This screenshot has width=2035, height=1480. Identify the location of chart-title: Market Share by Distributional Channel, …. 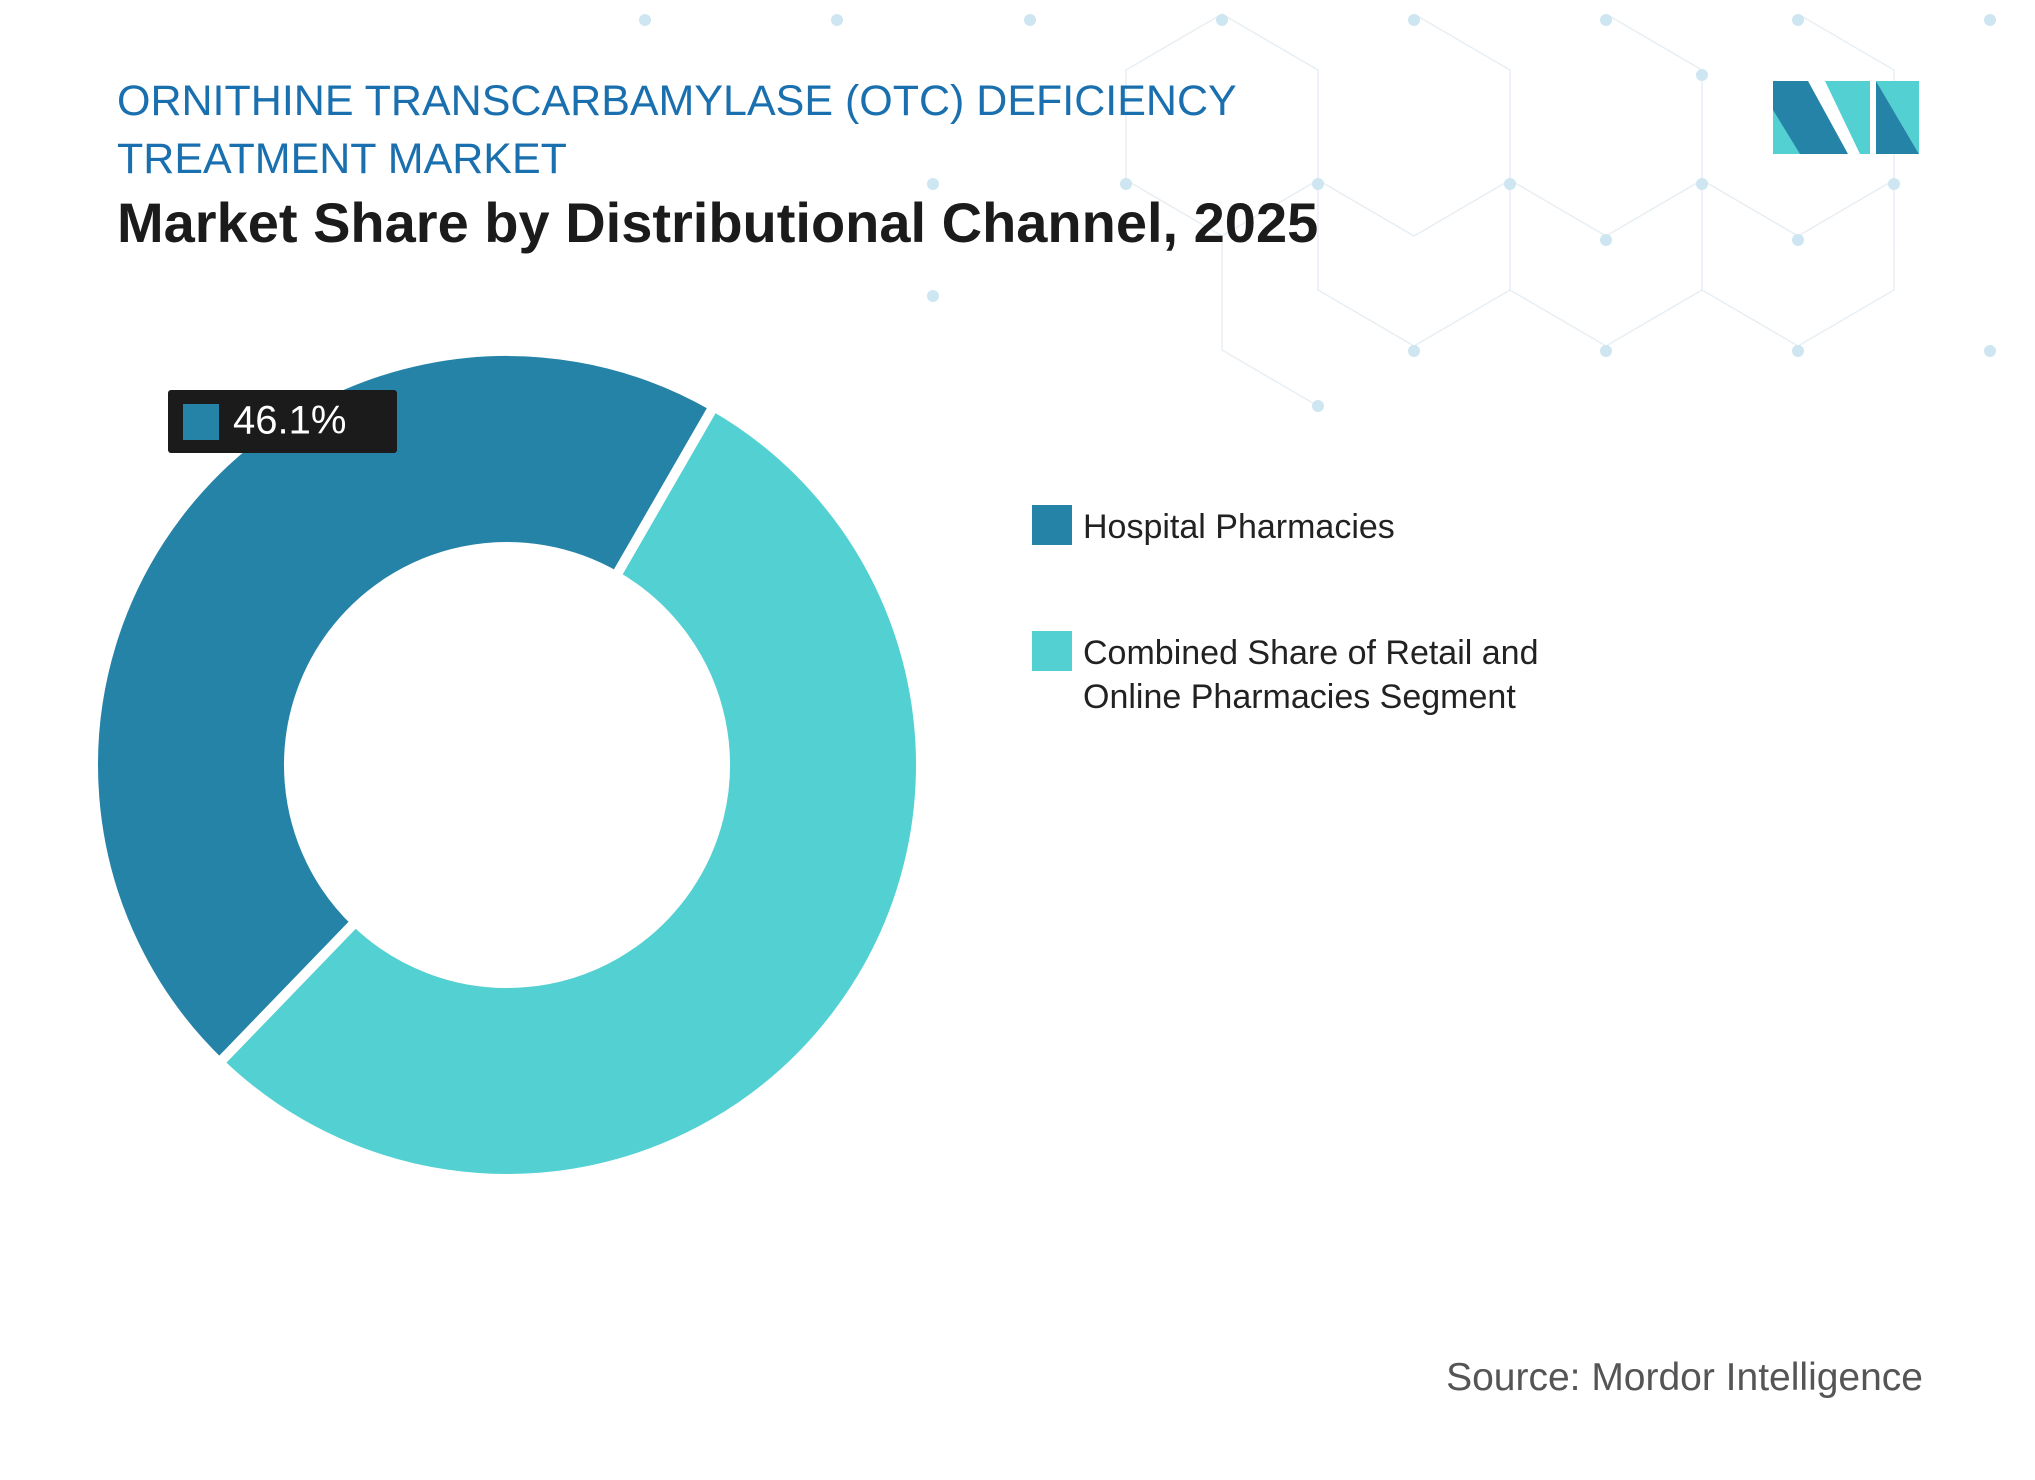
(718, 222).